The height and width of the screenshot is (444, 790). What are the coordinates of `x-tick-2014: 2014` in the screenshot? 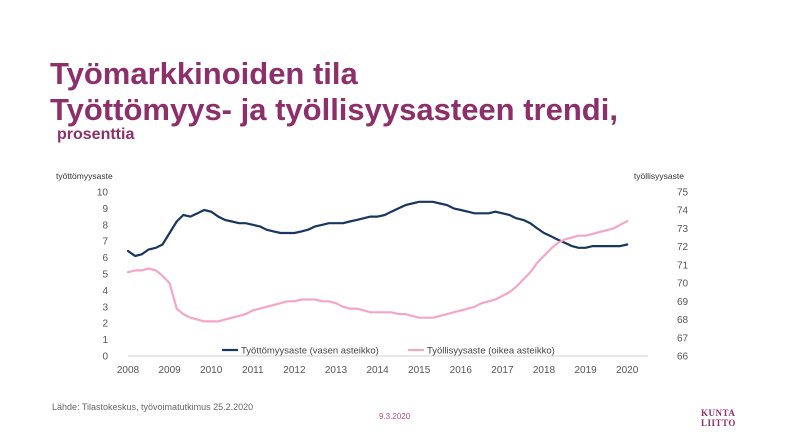 It's located at (377, 370).